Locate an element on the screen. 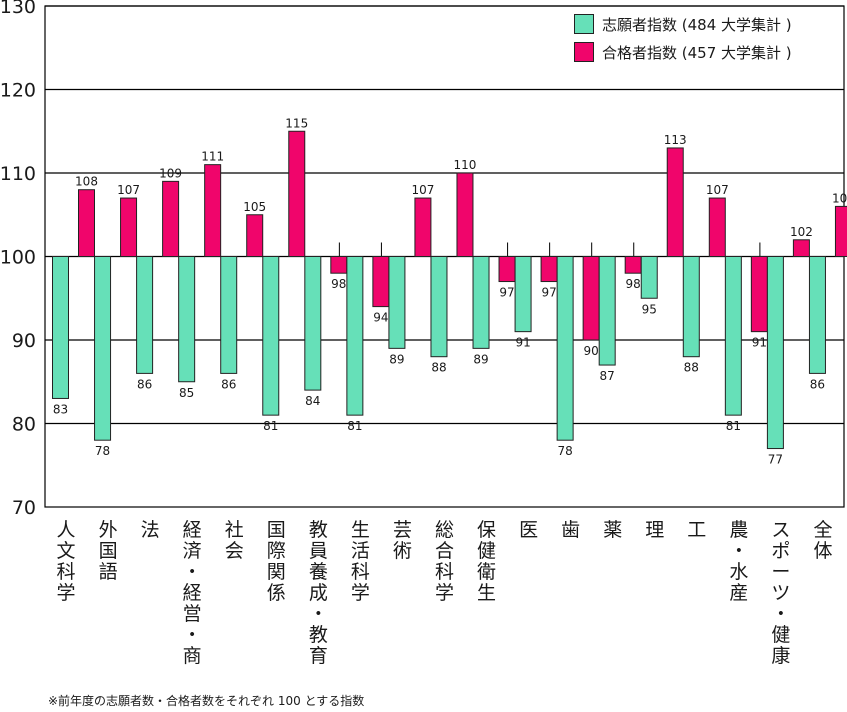  legend-swatch-admitted is located at coordinates (584, 52).